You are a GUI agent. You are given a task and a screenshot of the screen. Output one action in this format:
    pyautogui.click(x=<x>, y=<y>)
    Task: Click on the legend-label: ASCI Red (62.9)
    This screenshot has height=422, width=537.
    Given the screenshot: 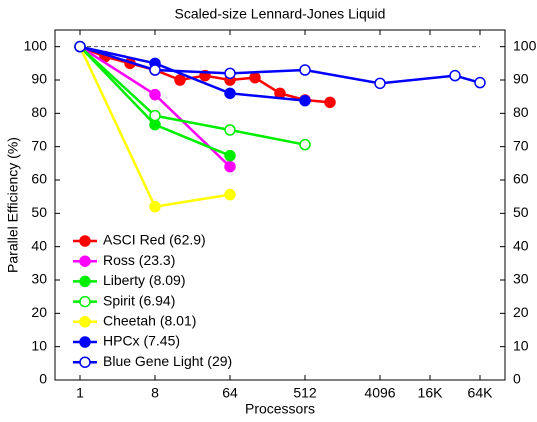 What is the action you would take?
    pyautogui.click(x=154, y=240)
    